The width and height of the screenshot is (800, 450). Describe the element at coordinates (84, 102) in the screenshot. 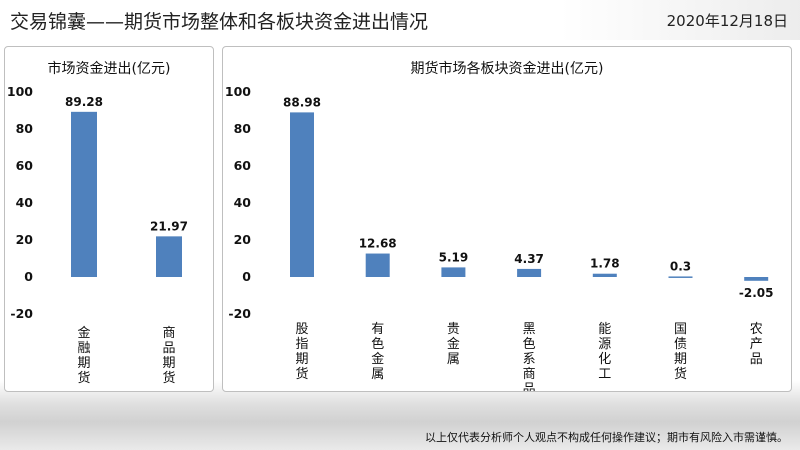

I see `data-label: 89.28` at that location.